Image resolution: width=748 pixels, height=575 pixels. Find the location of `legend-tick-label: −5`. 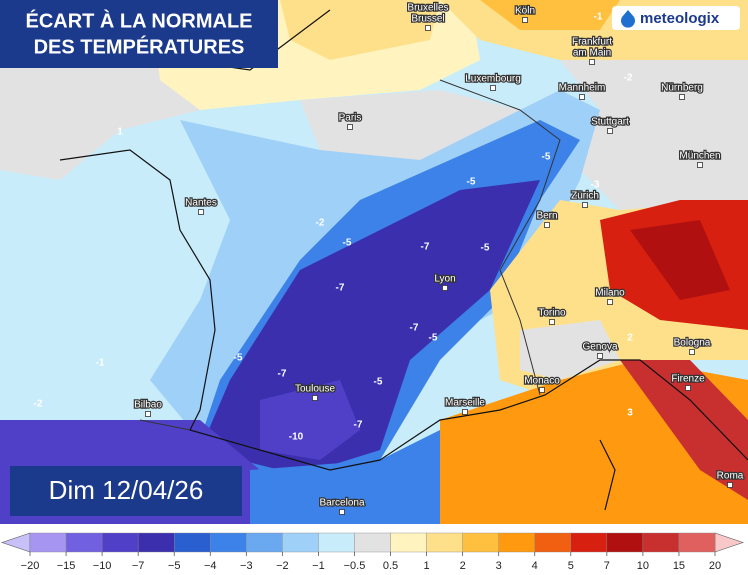

legend-tick-label: −5 is located at coordinates (174, 566).